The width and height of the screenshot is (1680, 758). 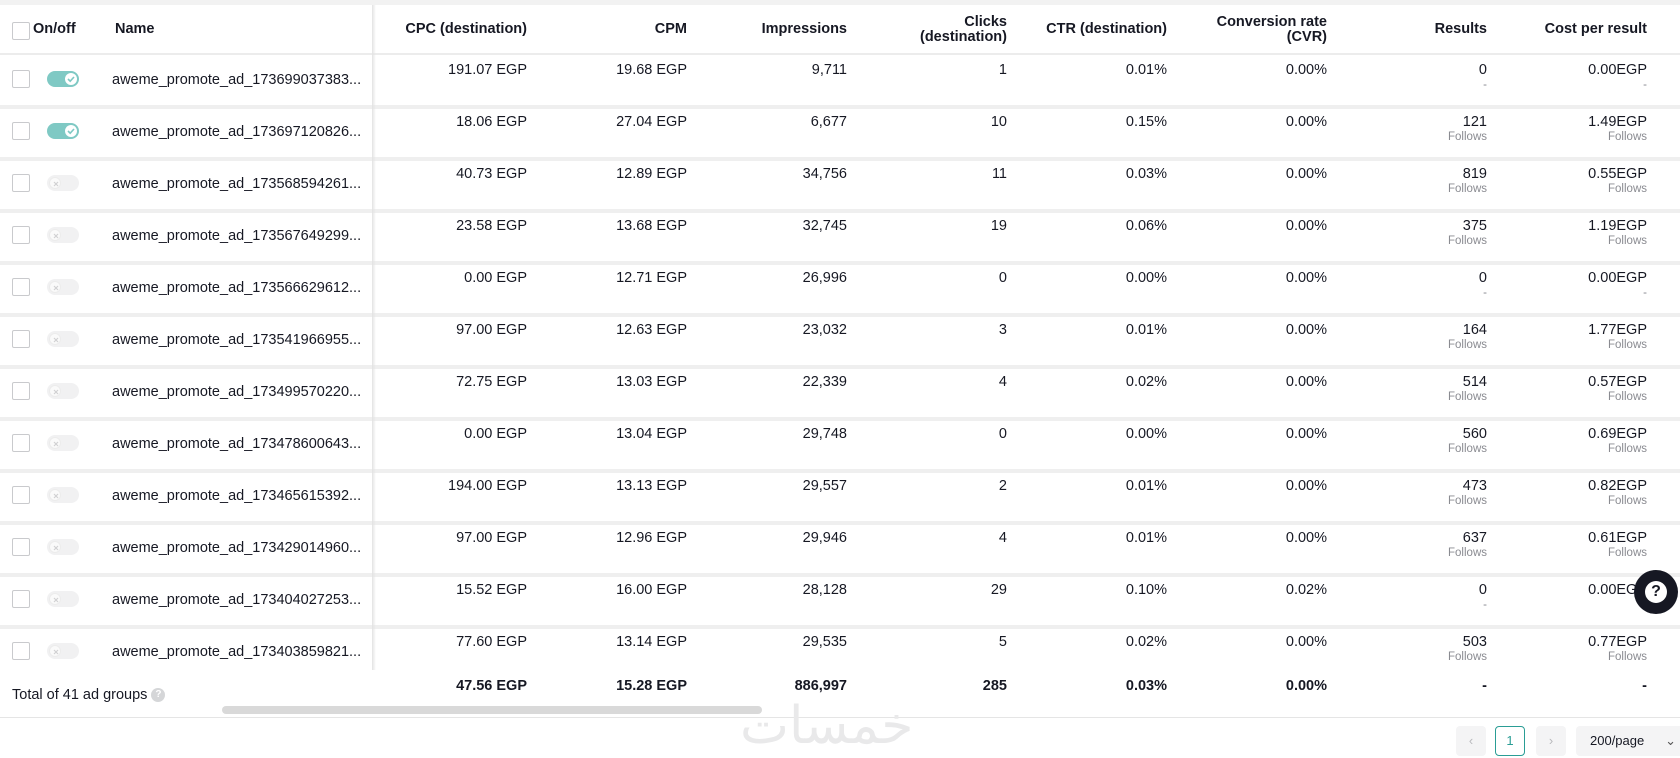 I want to click on results-type: Follows, so click(x=1467, y=553).